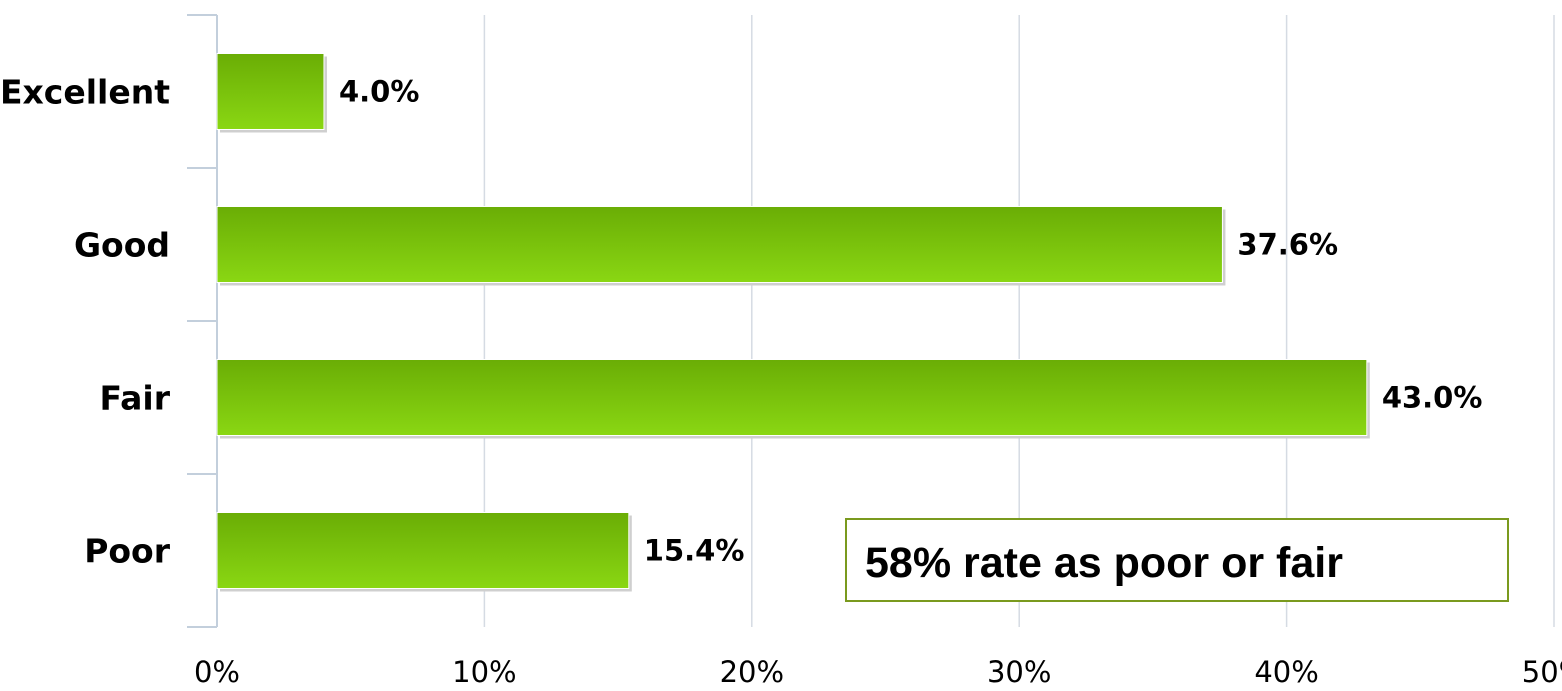  I want to click on x-tick-label: 10%, so click(484, 672).